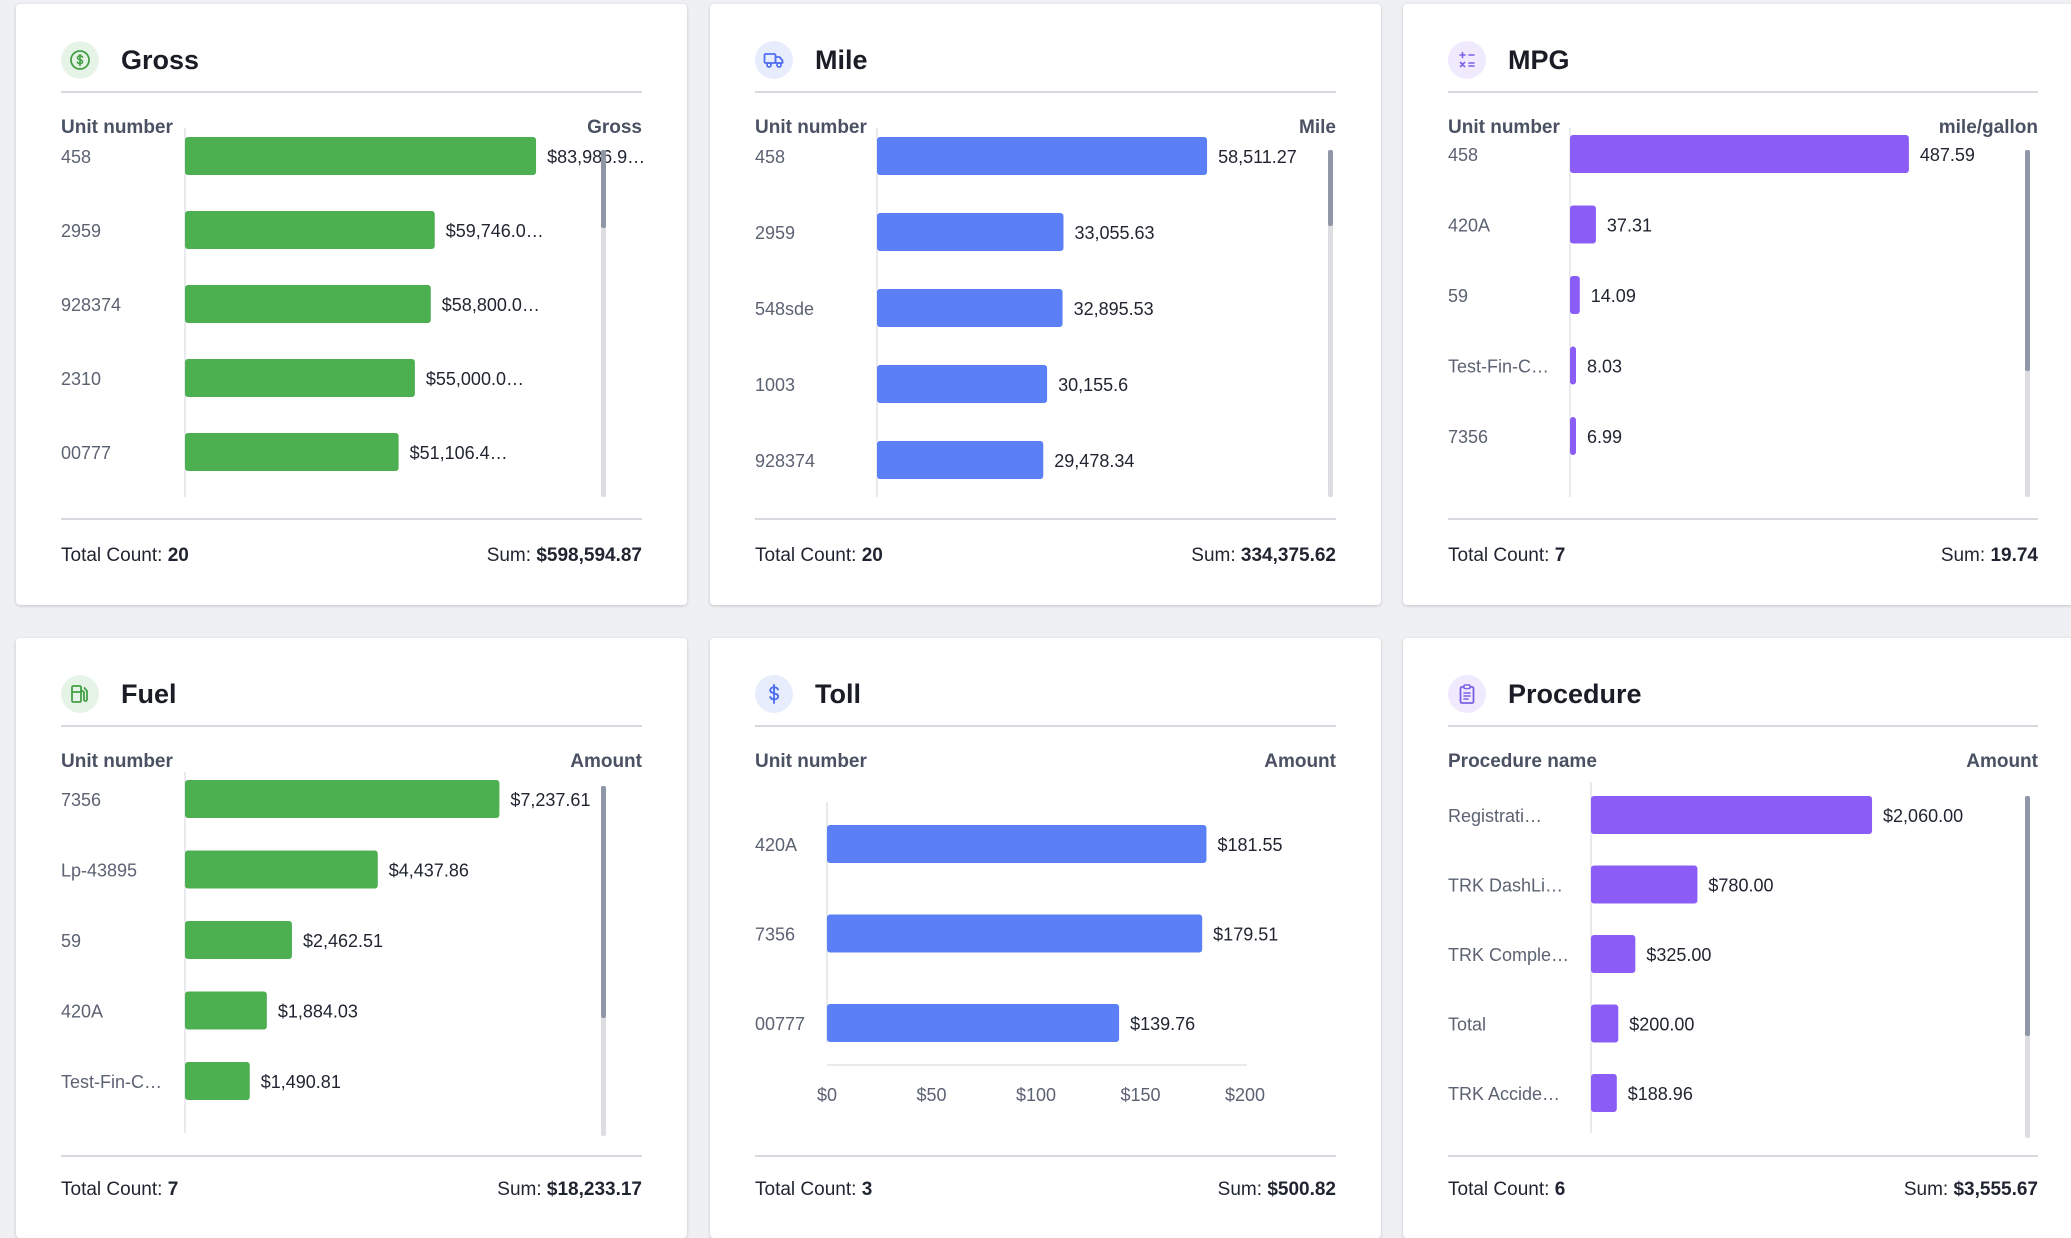  I want to click on column-headers: Unit number mile/gallon, so click(1743, 128).